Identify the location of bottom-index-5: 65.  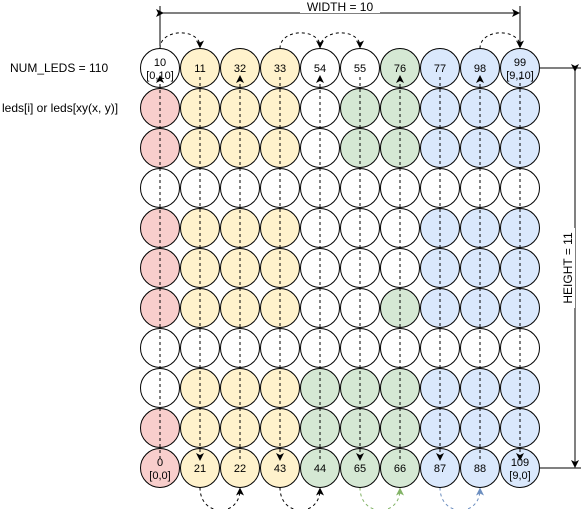
(360, 469).